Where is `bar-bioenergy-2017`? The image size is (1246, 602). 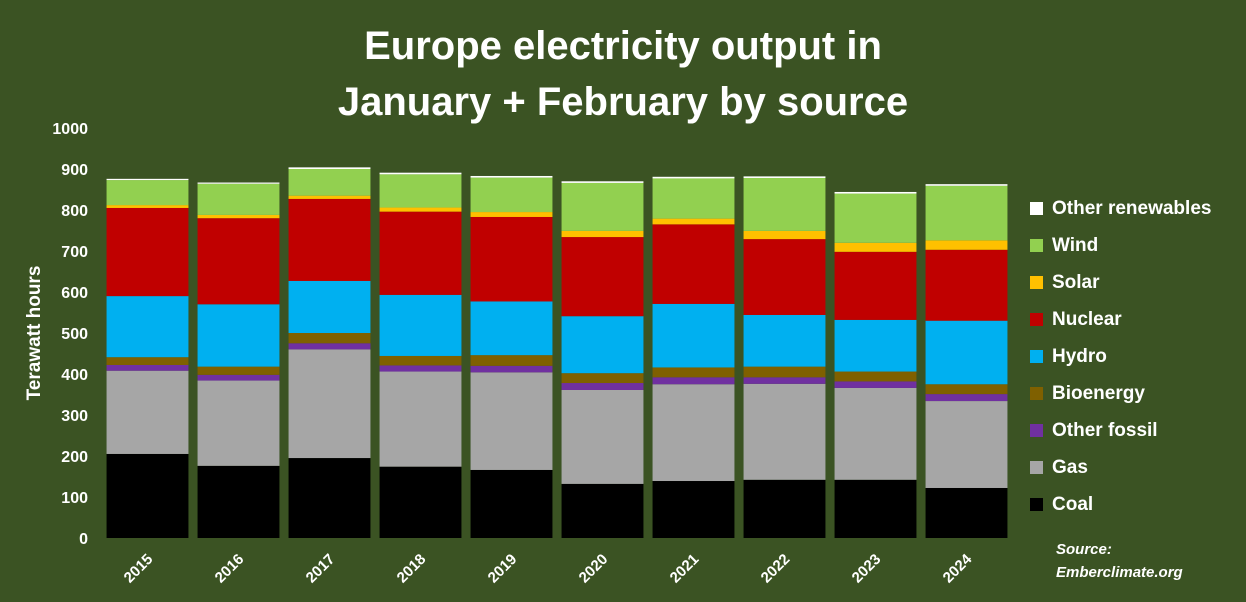 bar-bioenergy-2017 is located at coordinates (329, 338).